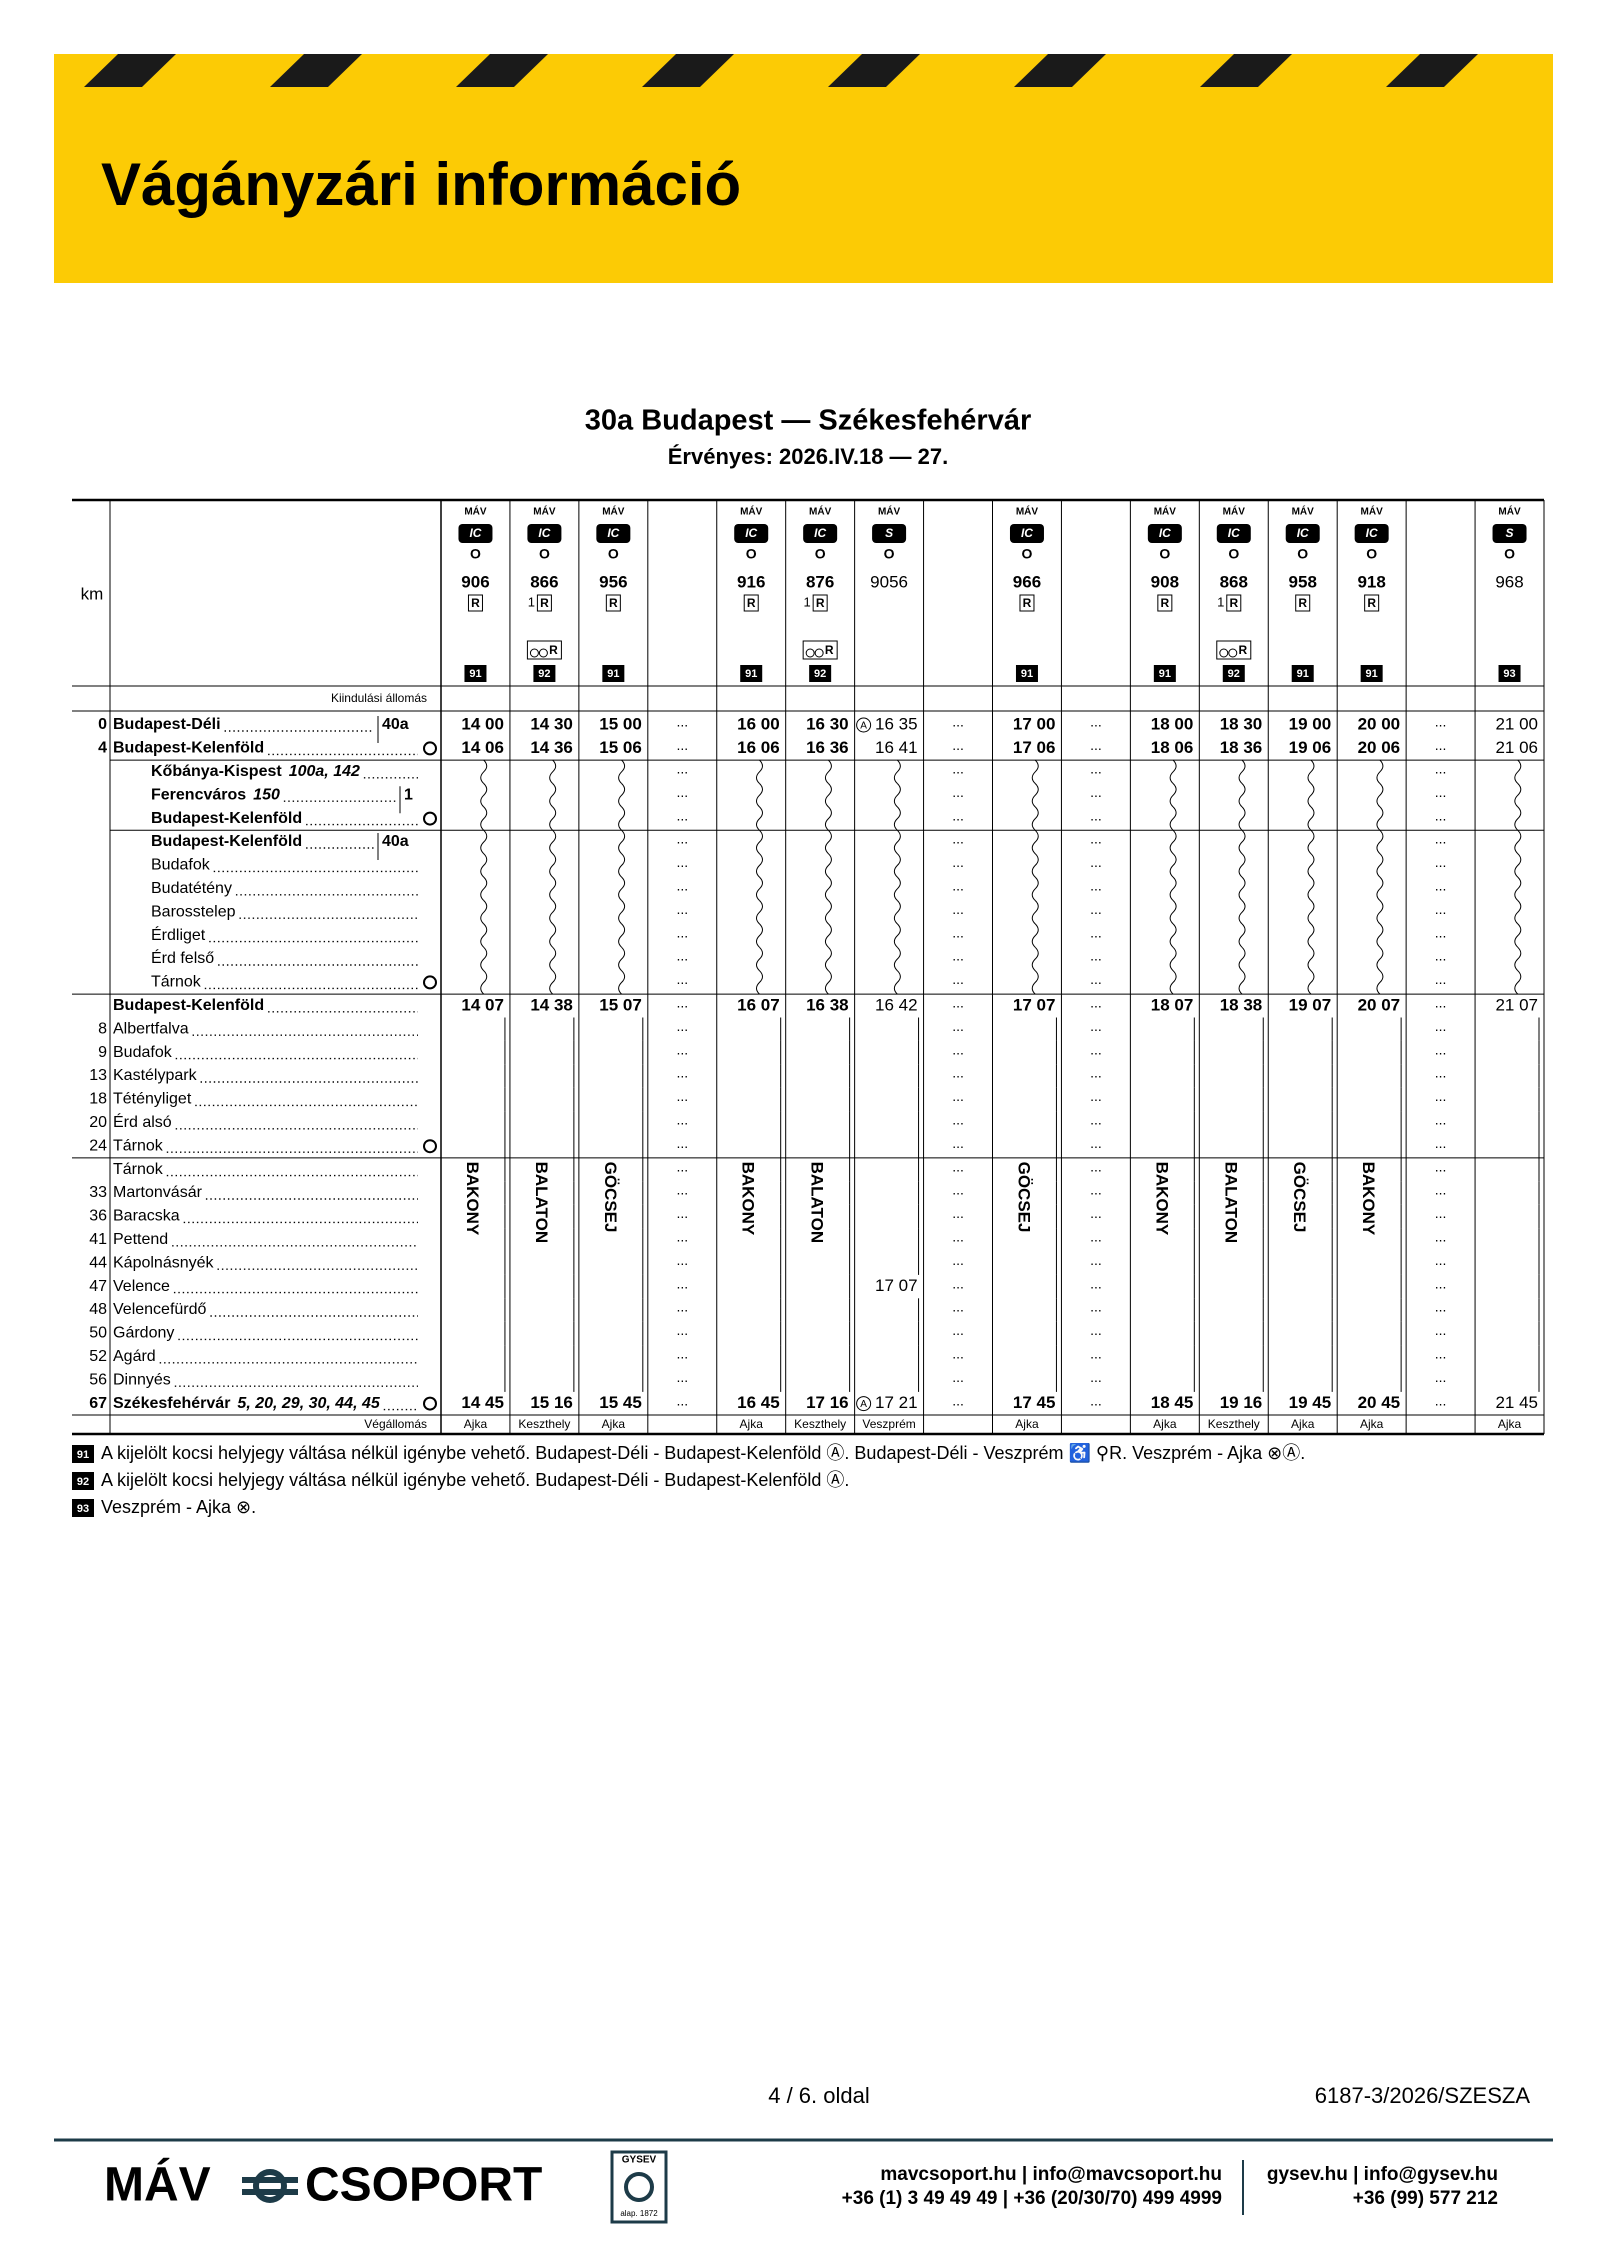  I want to click on time: 16 35, so click(896, 723).